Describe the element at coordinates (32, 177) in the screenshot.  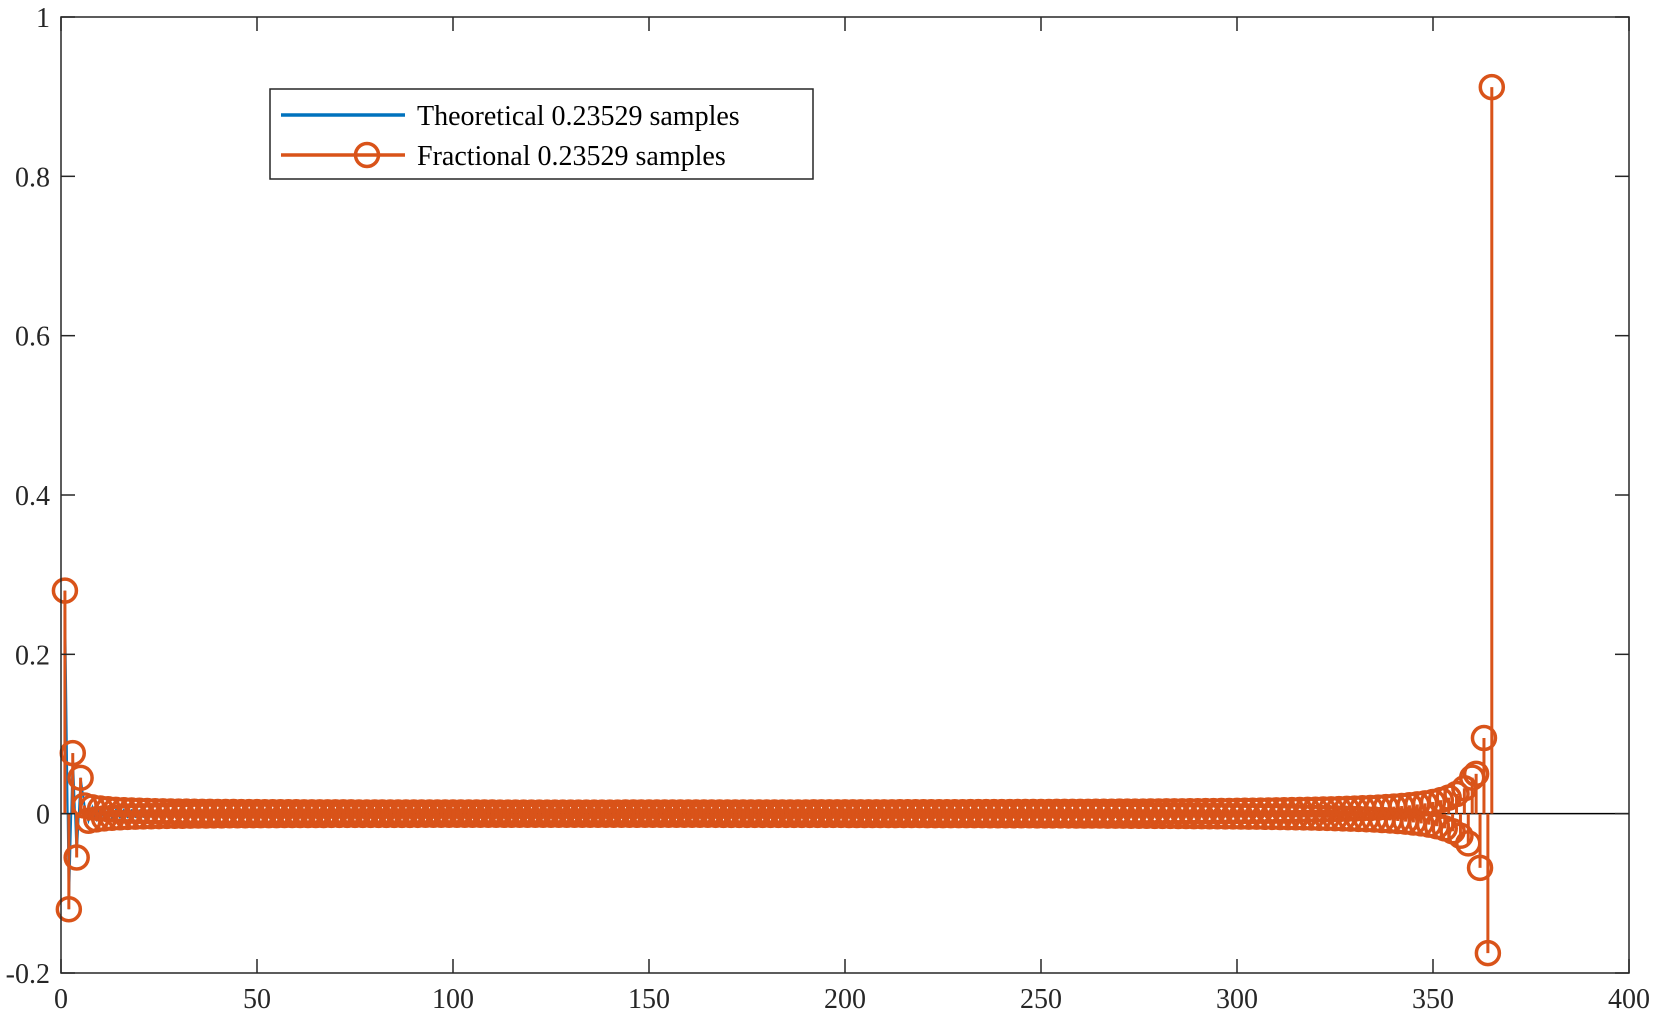
I see `y-tick-label: 0.8` at that location.